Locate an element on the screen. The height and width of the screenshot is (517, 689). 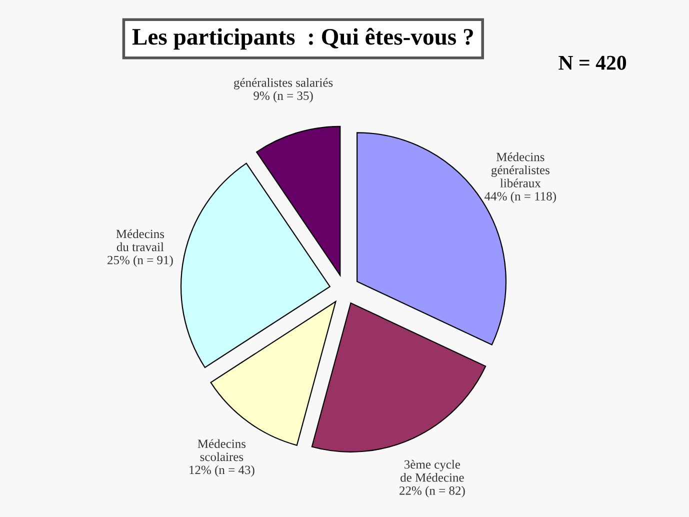
data-label: 44% (n = 118) is located at coordinates (520, 198).